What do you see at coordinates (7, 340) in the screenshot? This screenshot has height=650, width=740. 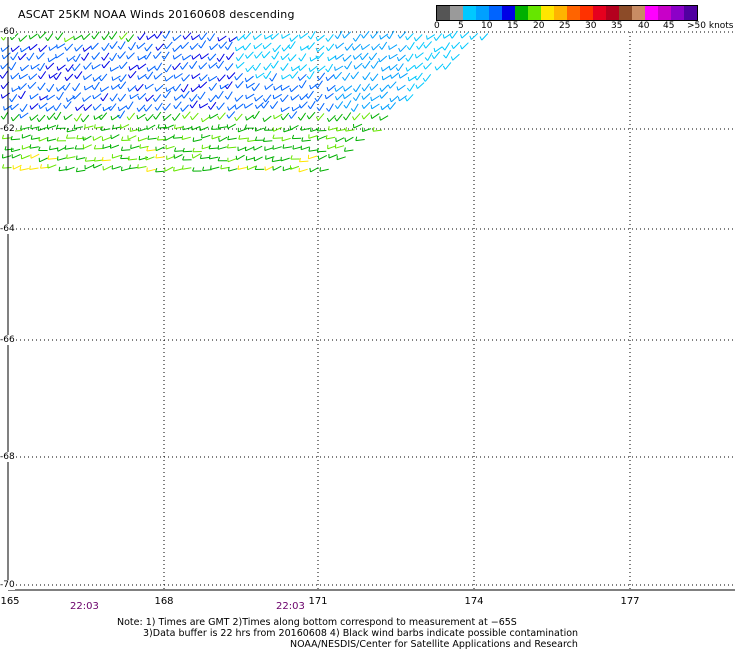 I see `lat-label: -66` at bounding box center [7, 340].